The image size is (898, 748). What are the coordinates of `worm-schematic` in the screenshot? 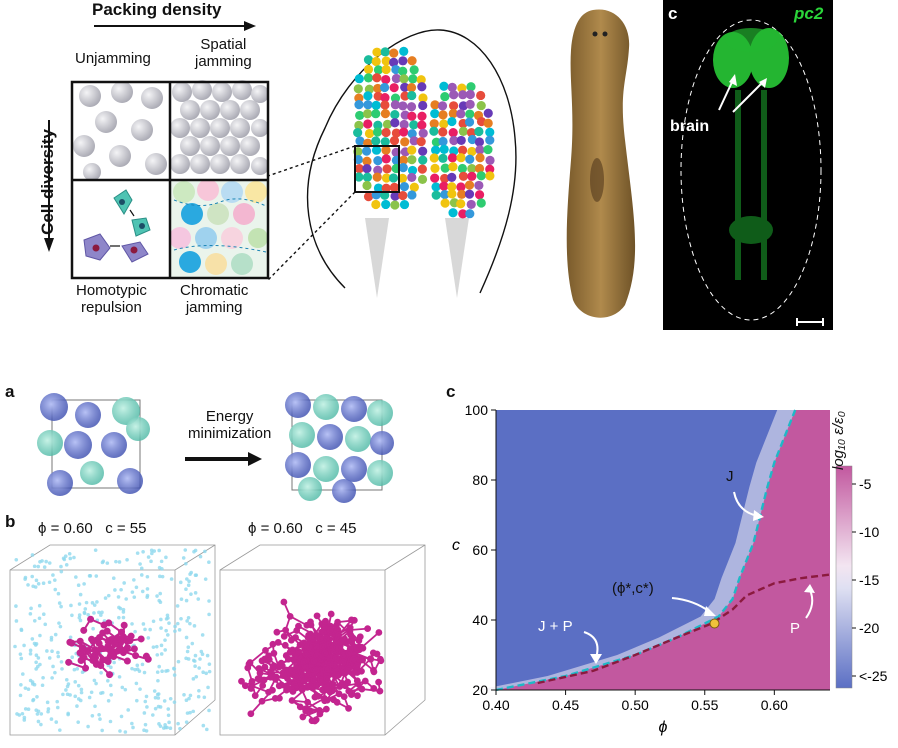 It's located at (391, 163).